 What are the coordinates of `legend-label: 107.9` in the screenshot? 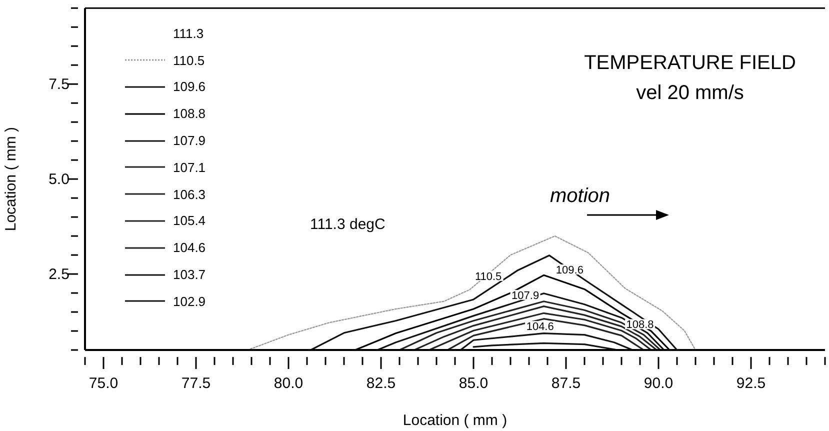 It's located at (189, 140).